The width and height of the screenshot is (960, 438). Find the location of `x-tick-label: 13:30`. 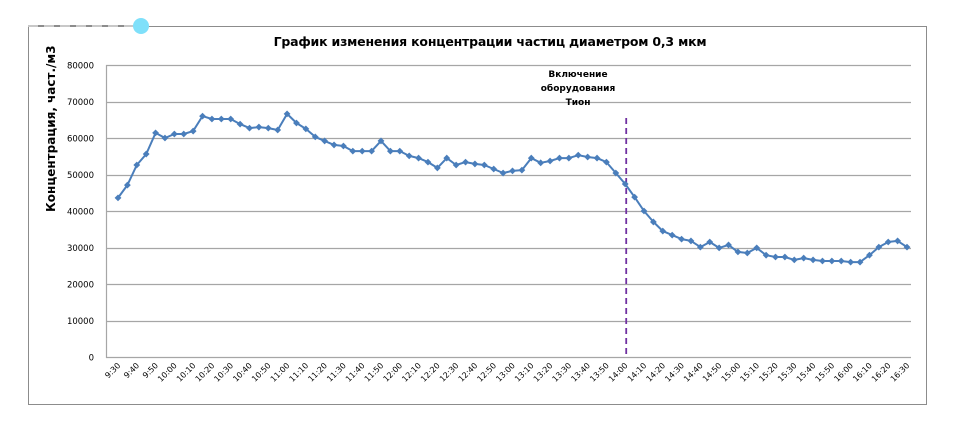

x-tick-label: 13:30 is located at coordinates (562, 372).